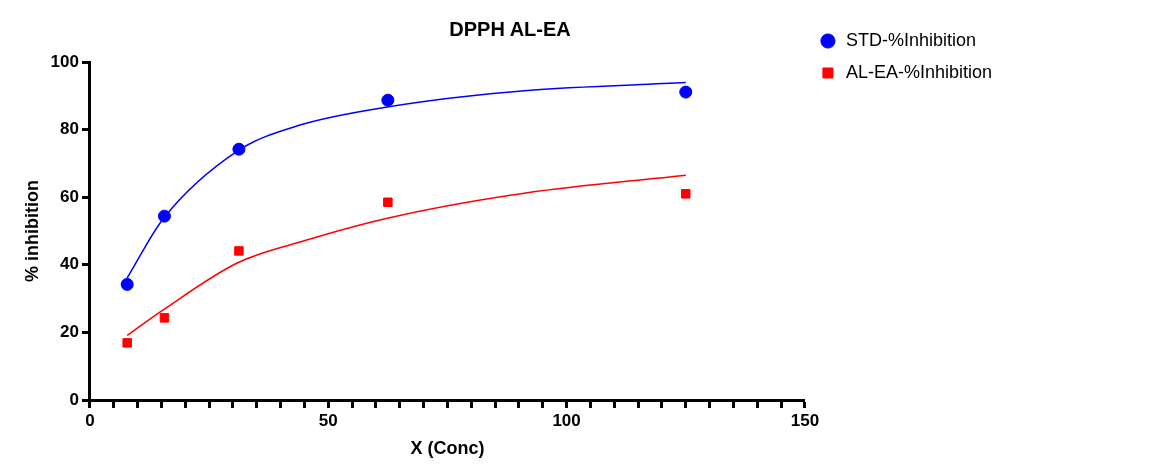  Describe the element at coordinates (918, 71) in the screenshot. I see `legend-label: AL-EA-%Inhibition` at that location.